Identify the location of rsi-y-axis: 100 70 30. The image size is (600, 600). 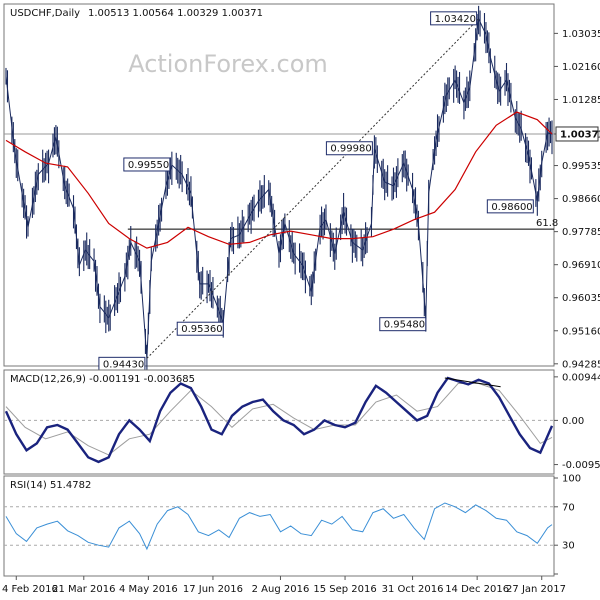
(567, 524).